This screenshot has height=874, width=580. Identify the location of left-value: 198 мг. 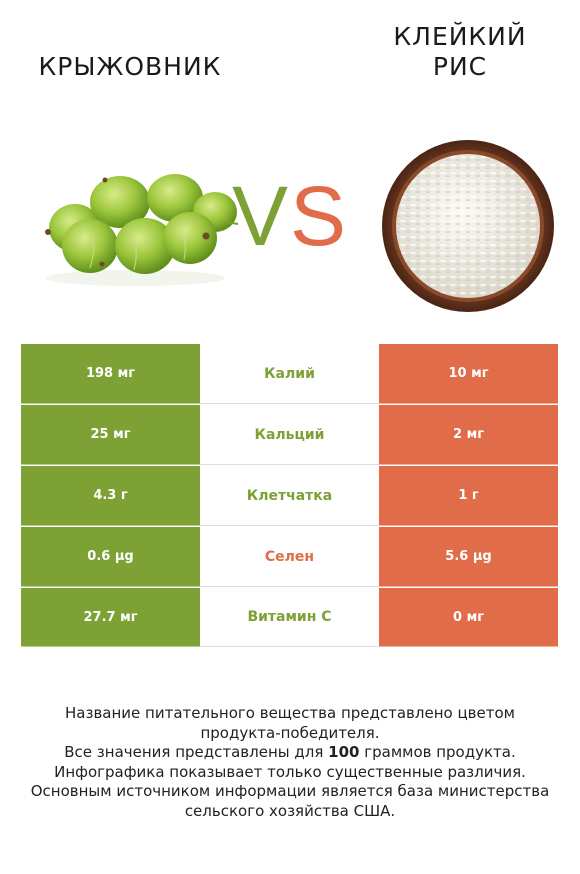
(110, 374).